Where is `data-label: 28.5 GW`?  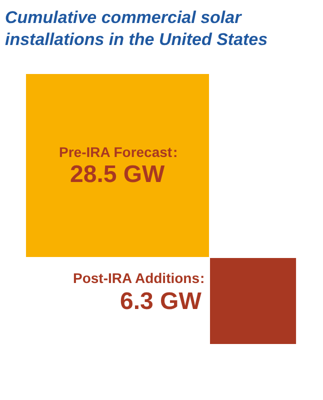 data-label: 28.5 GW is located at coordinates (118, 174).